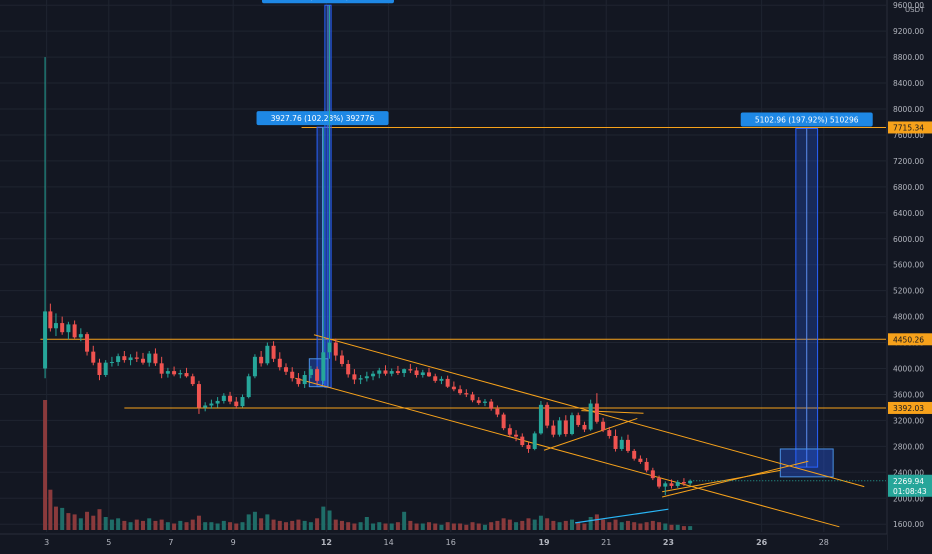 This screenshot has height=554, width=932. Describe the element at coordinates (606, 542) in the screenshot. I see `time-tick-label: 21` at that location.